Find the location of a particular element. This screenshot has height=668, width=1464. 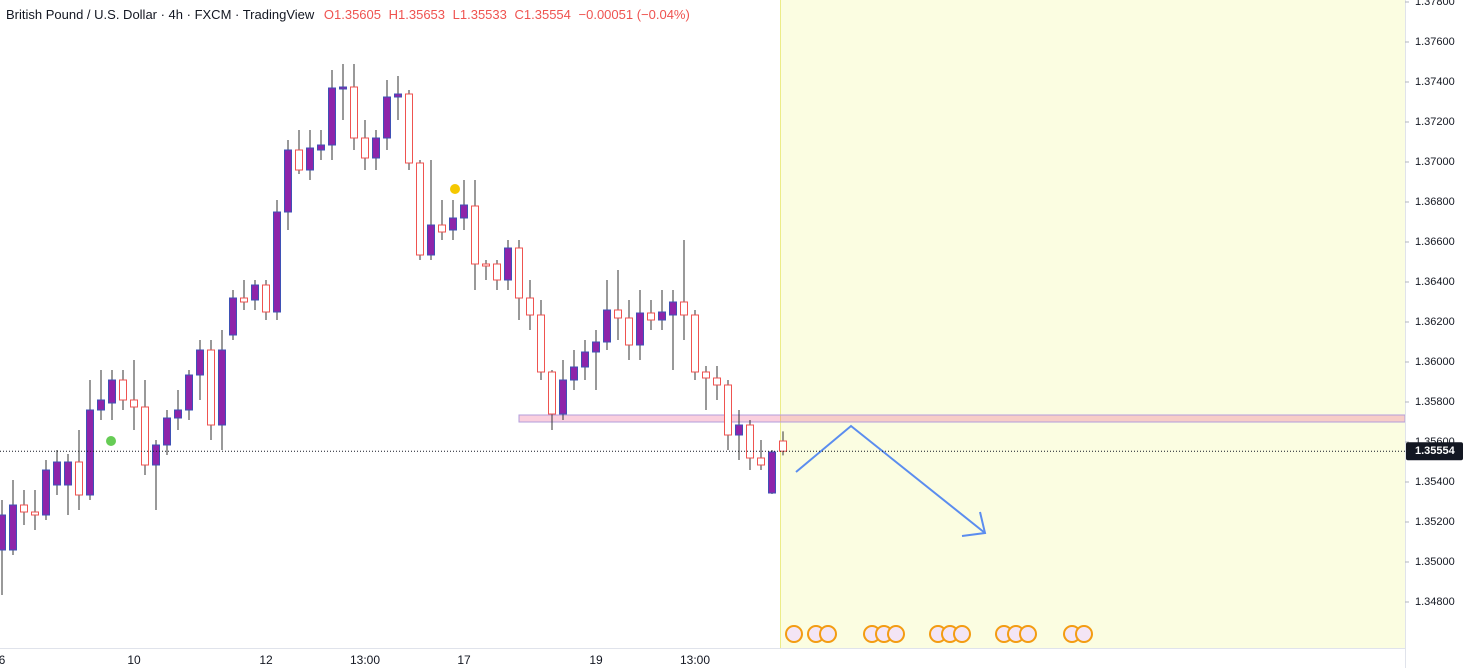

y-tick-label: 1.37400 is located at coordinates (1435, 82).